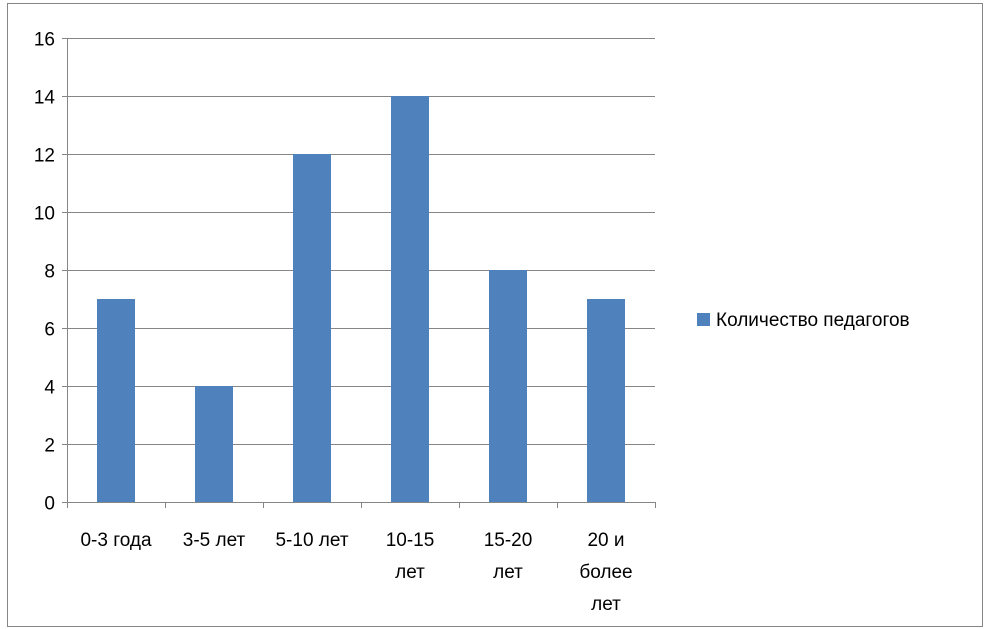 Image resolution: width=985 pixels, height=629 pixels. I want to click on x-tick-label: 10-15 лет, so click(410, 556).